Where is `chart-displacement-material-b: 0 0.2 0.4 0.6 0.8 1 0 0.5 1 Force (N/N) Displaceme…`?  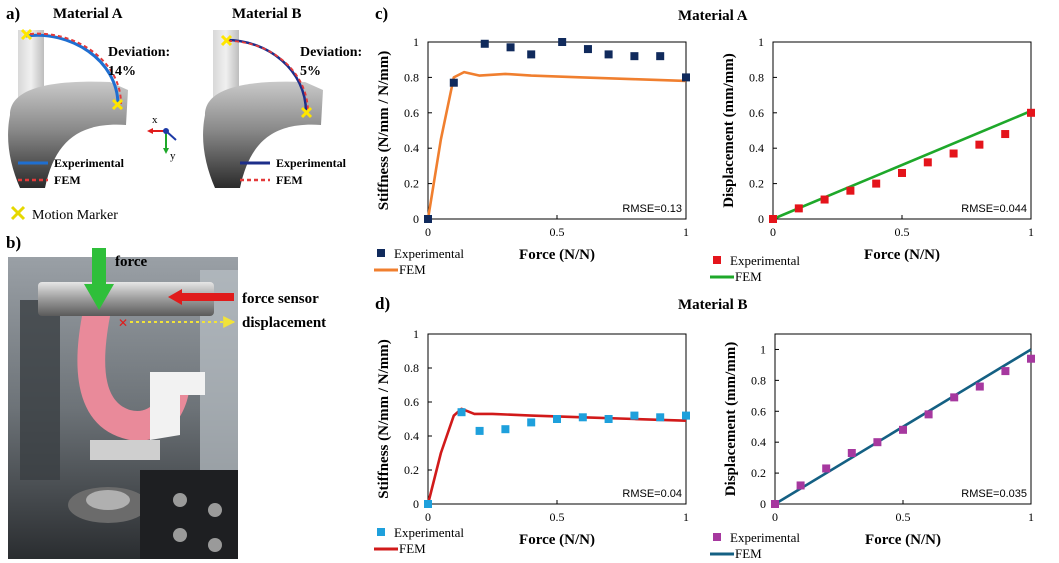 chart-displacement-material-b: 0 0.2 0.4 0.6 0.8 1 0 0.5 1 Force (N/N) Displaceme… is located at coordinates (872, 447).